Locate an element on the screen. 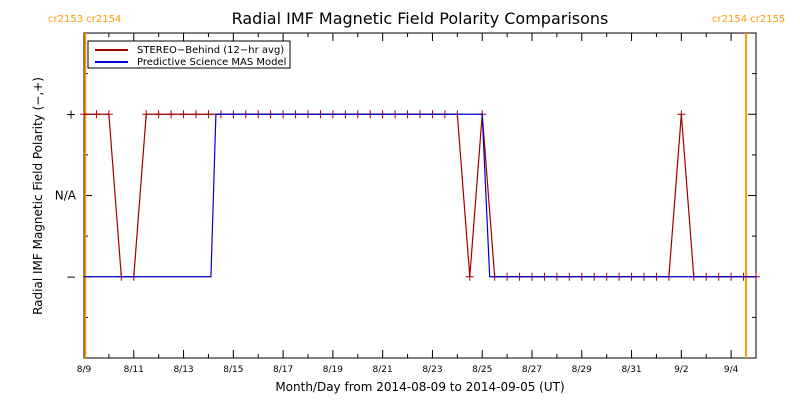 This screenshot has width=800, height=400. x-tick-label: 8/17 is located at coordinates (283, 370).